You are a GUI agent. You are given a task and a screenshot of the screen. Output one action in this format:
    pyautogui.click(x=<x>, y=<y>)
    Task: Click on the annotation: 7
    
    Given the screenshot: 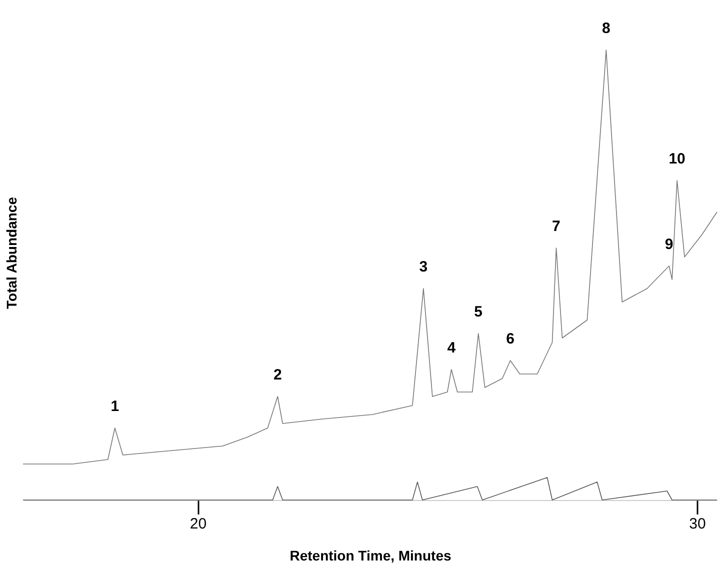 What is the action you would take?
    pyautogui.click(x=556, y=226)
    